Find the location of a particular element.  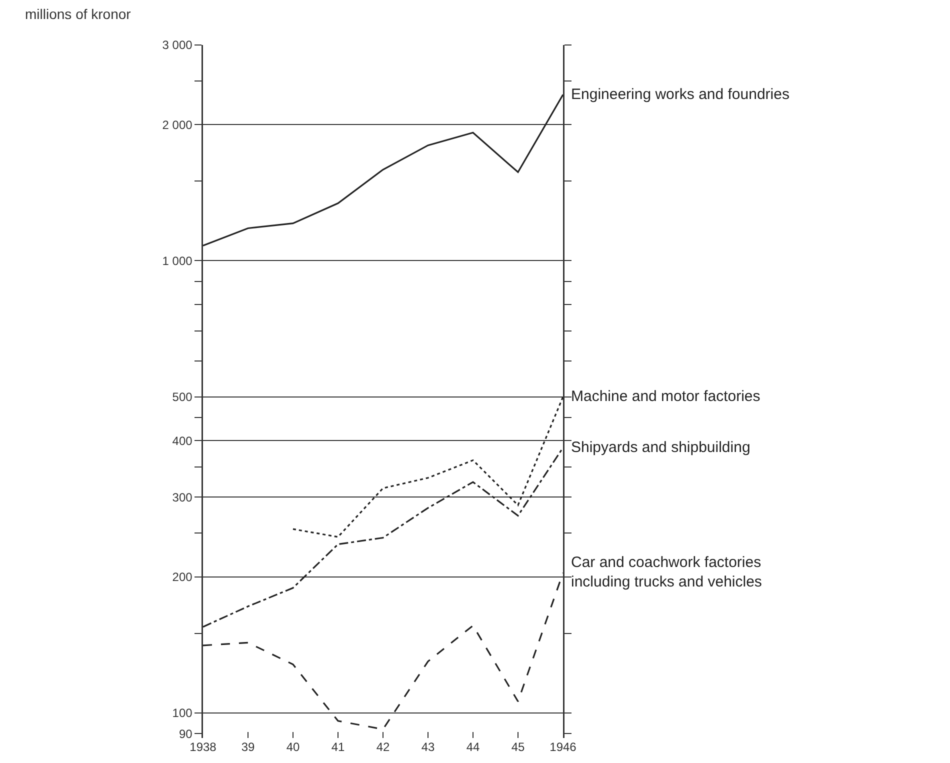

y-tick-label: 200 is located at coordinates (182, 577).